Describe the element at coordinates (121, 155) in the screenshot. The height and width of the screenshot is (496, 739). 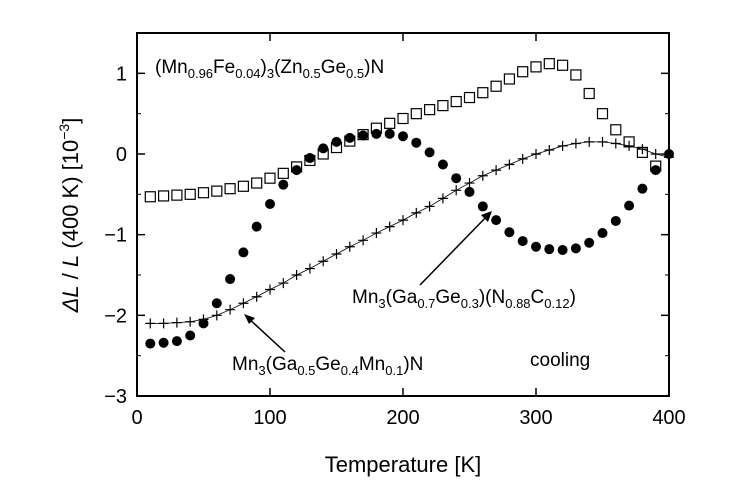
I see `y-tick-label: 0` at that location.